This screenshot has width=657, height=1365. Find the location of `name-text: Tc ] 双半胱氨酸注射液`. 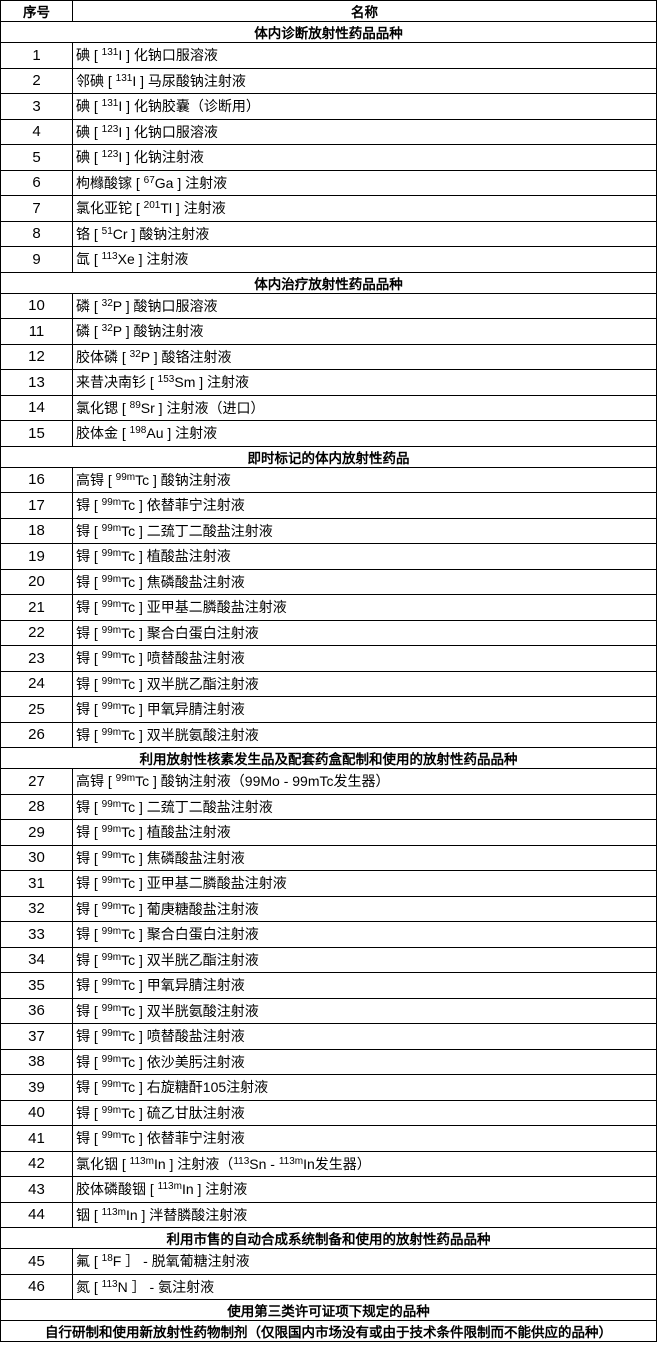

name-text: Tc ] 双半胱氨酸注射液 is located at coordinates (190, 734).